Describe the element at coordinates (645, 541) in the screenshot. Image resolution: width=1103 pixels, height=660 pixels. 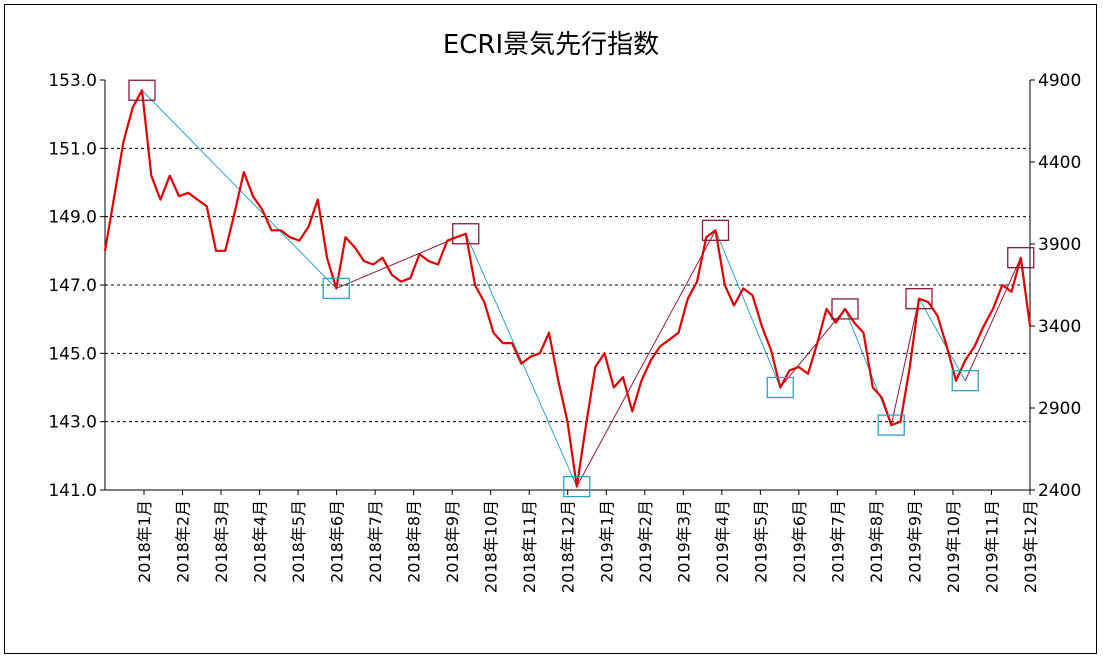
I see `x-tick-label: 2019年2月` at that location.